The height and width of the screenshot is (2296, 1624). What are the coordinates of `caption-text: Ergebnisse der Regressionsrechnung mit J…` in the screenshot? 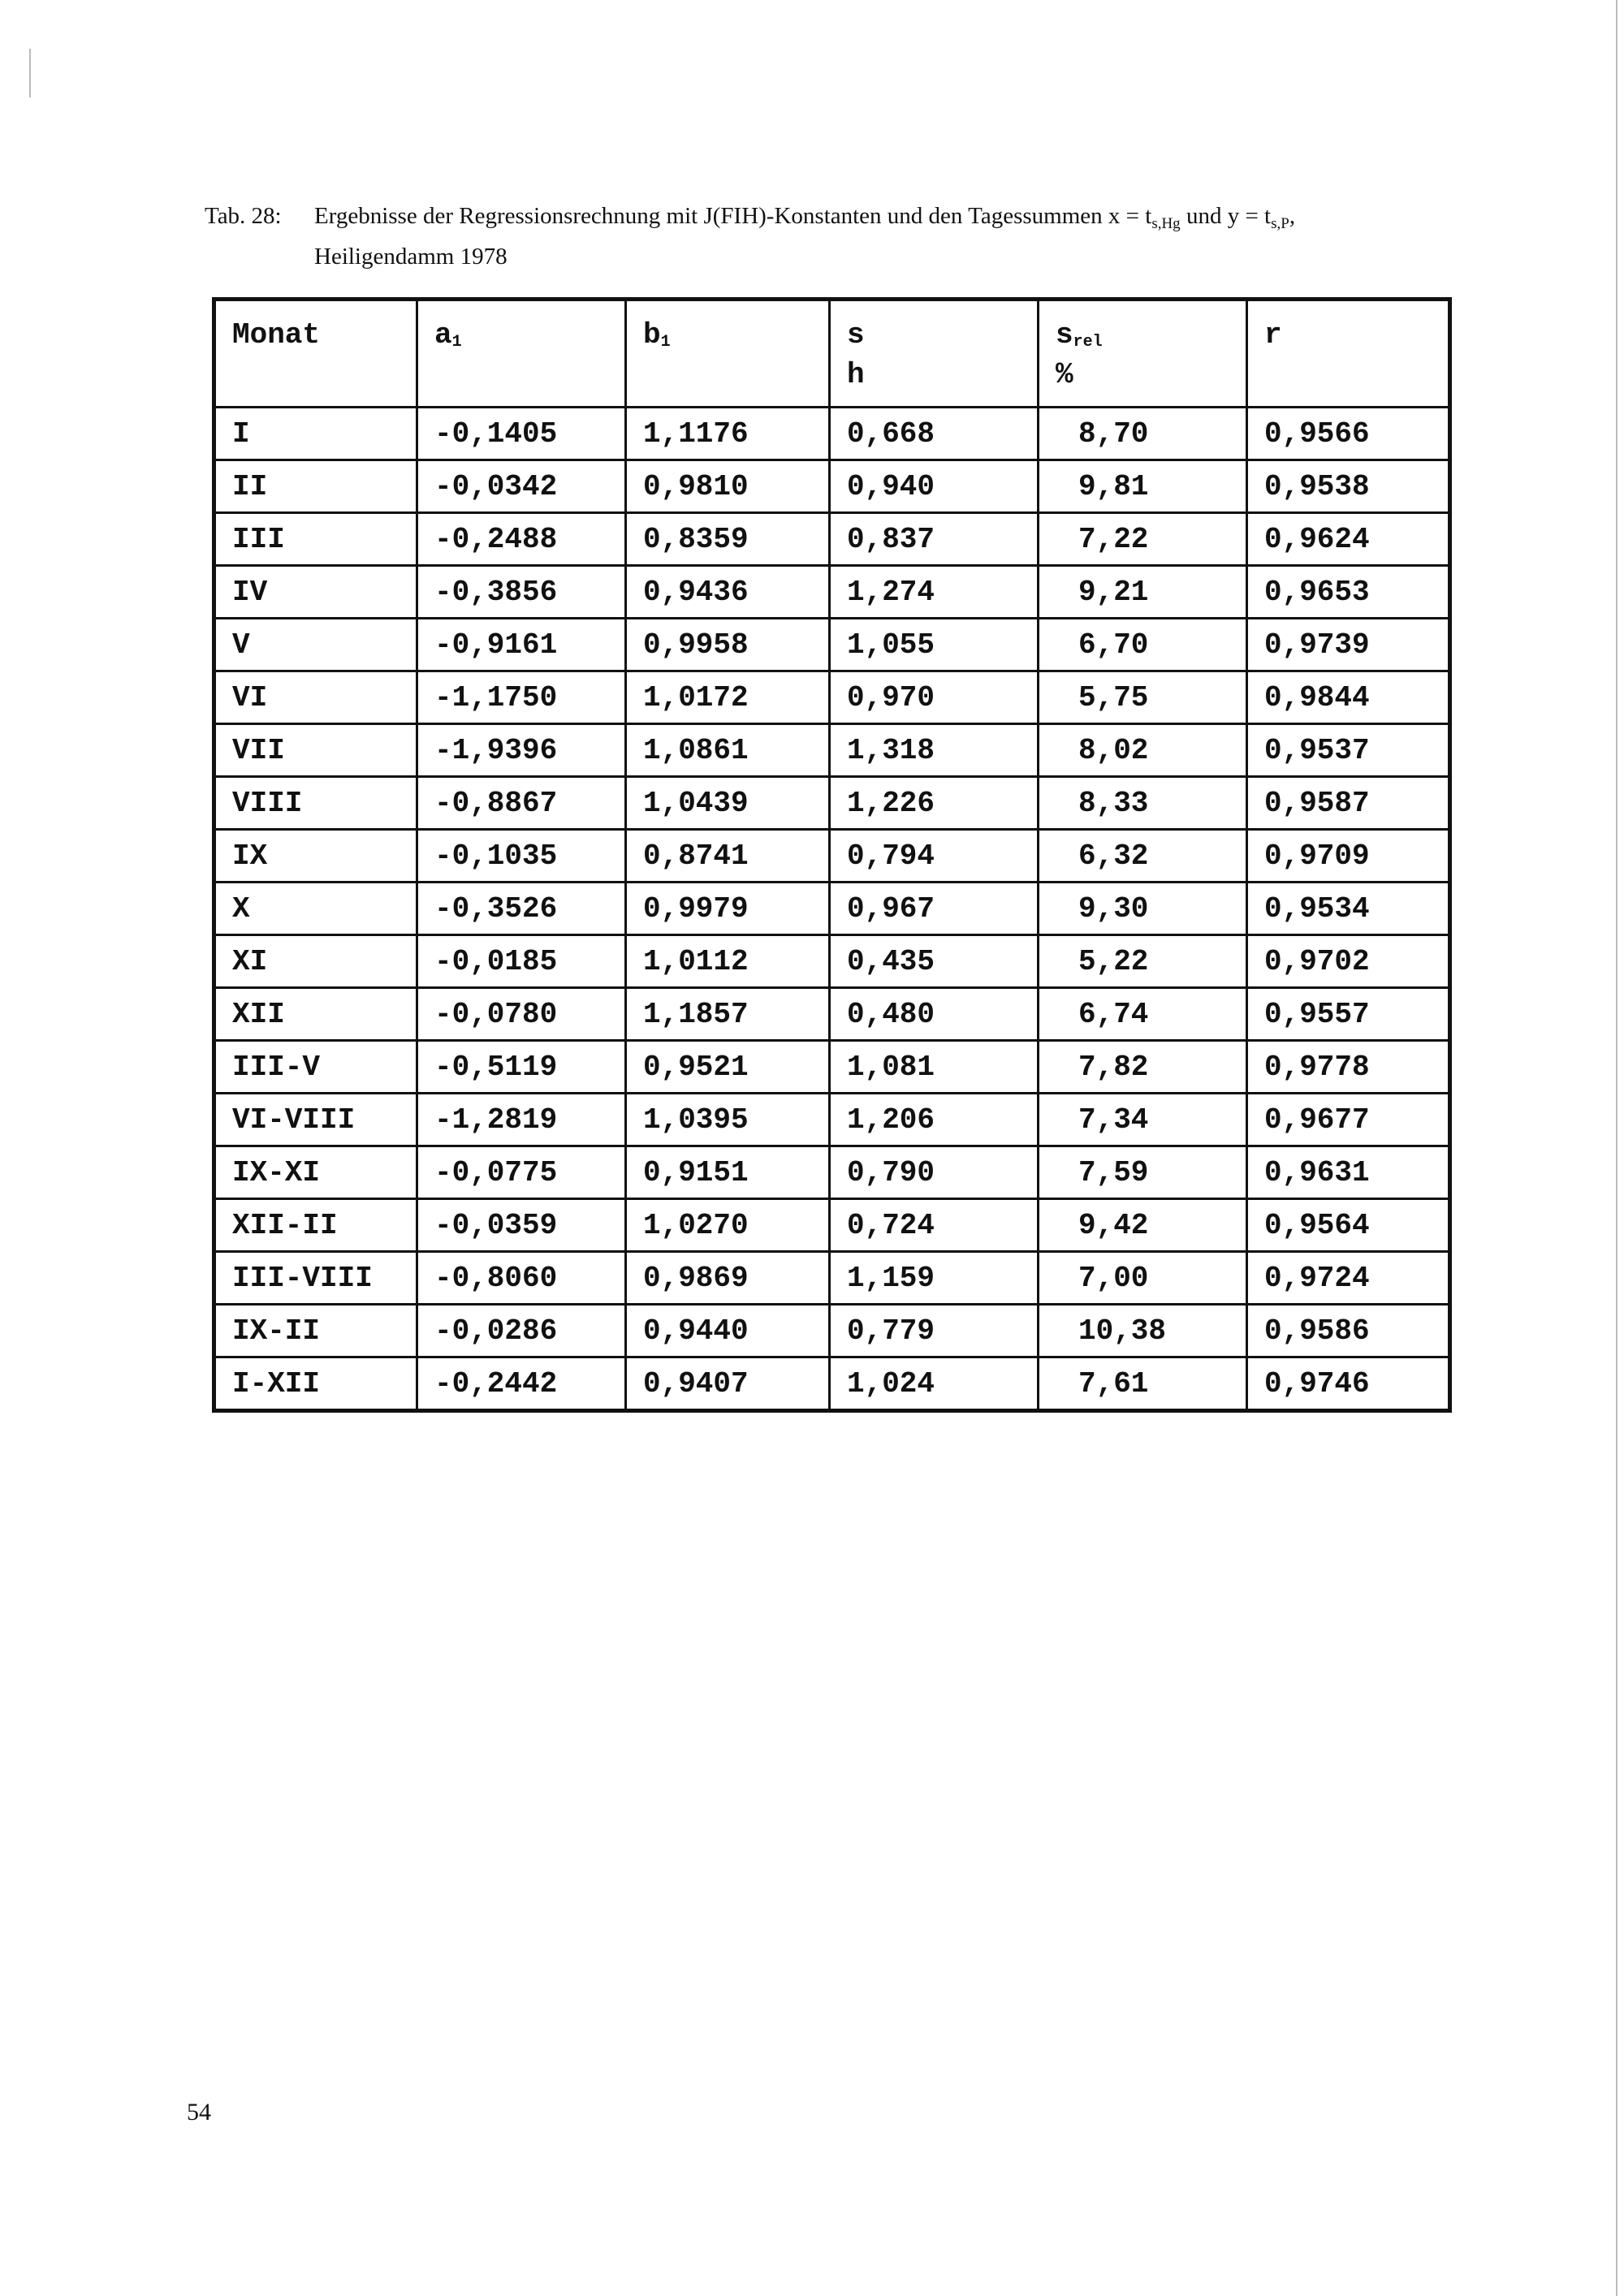 It's located at (733, 216).